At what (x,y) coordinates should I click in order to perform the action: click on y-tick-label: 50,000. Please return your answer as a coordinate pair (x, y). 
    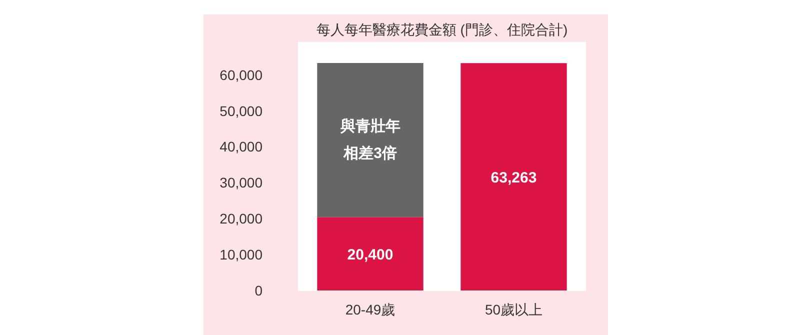
    Looking at the image, I should click on (241, 110).